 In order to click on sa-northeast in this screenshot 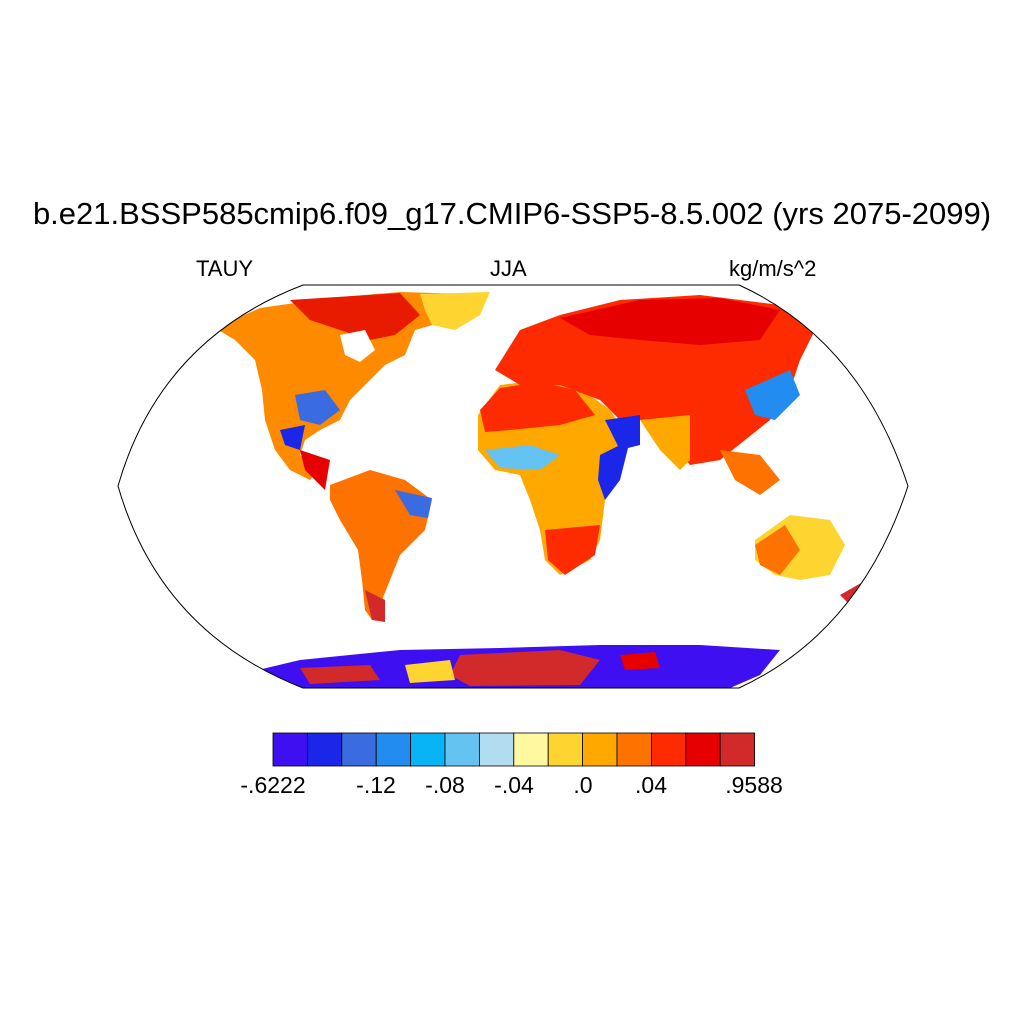, I will do `click(413, 504)`.